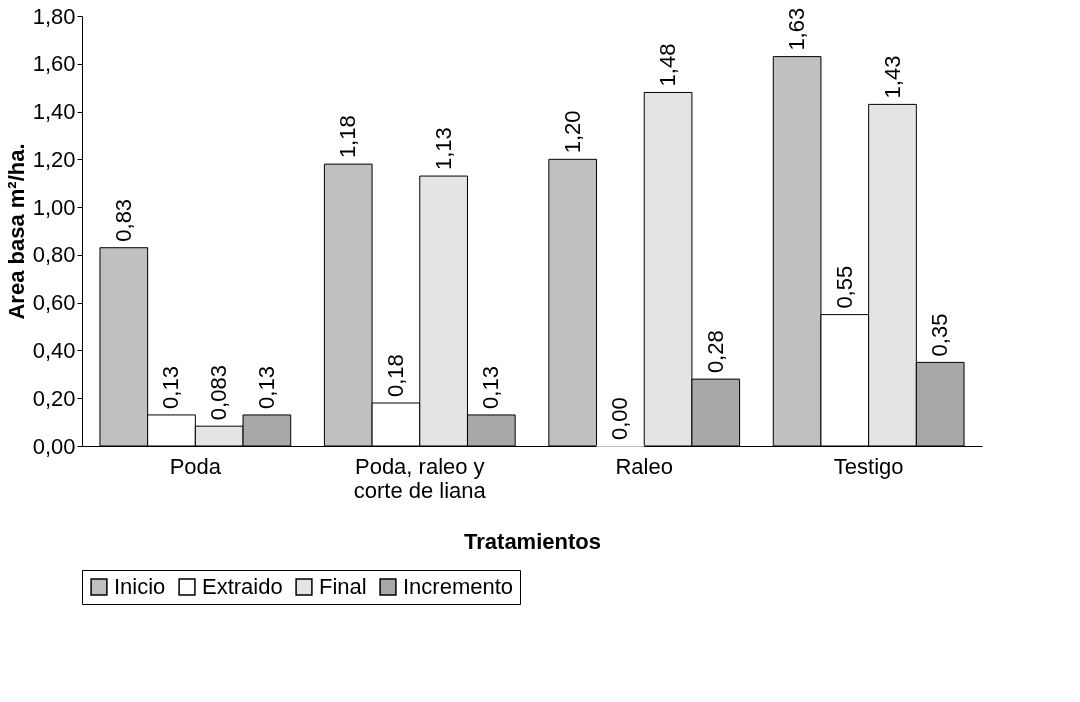  I want to click on y-tick-label: 0,40, so click(54, 350).